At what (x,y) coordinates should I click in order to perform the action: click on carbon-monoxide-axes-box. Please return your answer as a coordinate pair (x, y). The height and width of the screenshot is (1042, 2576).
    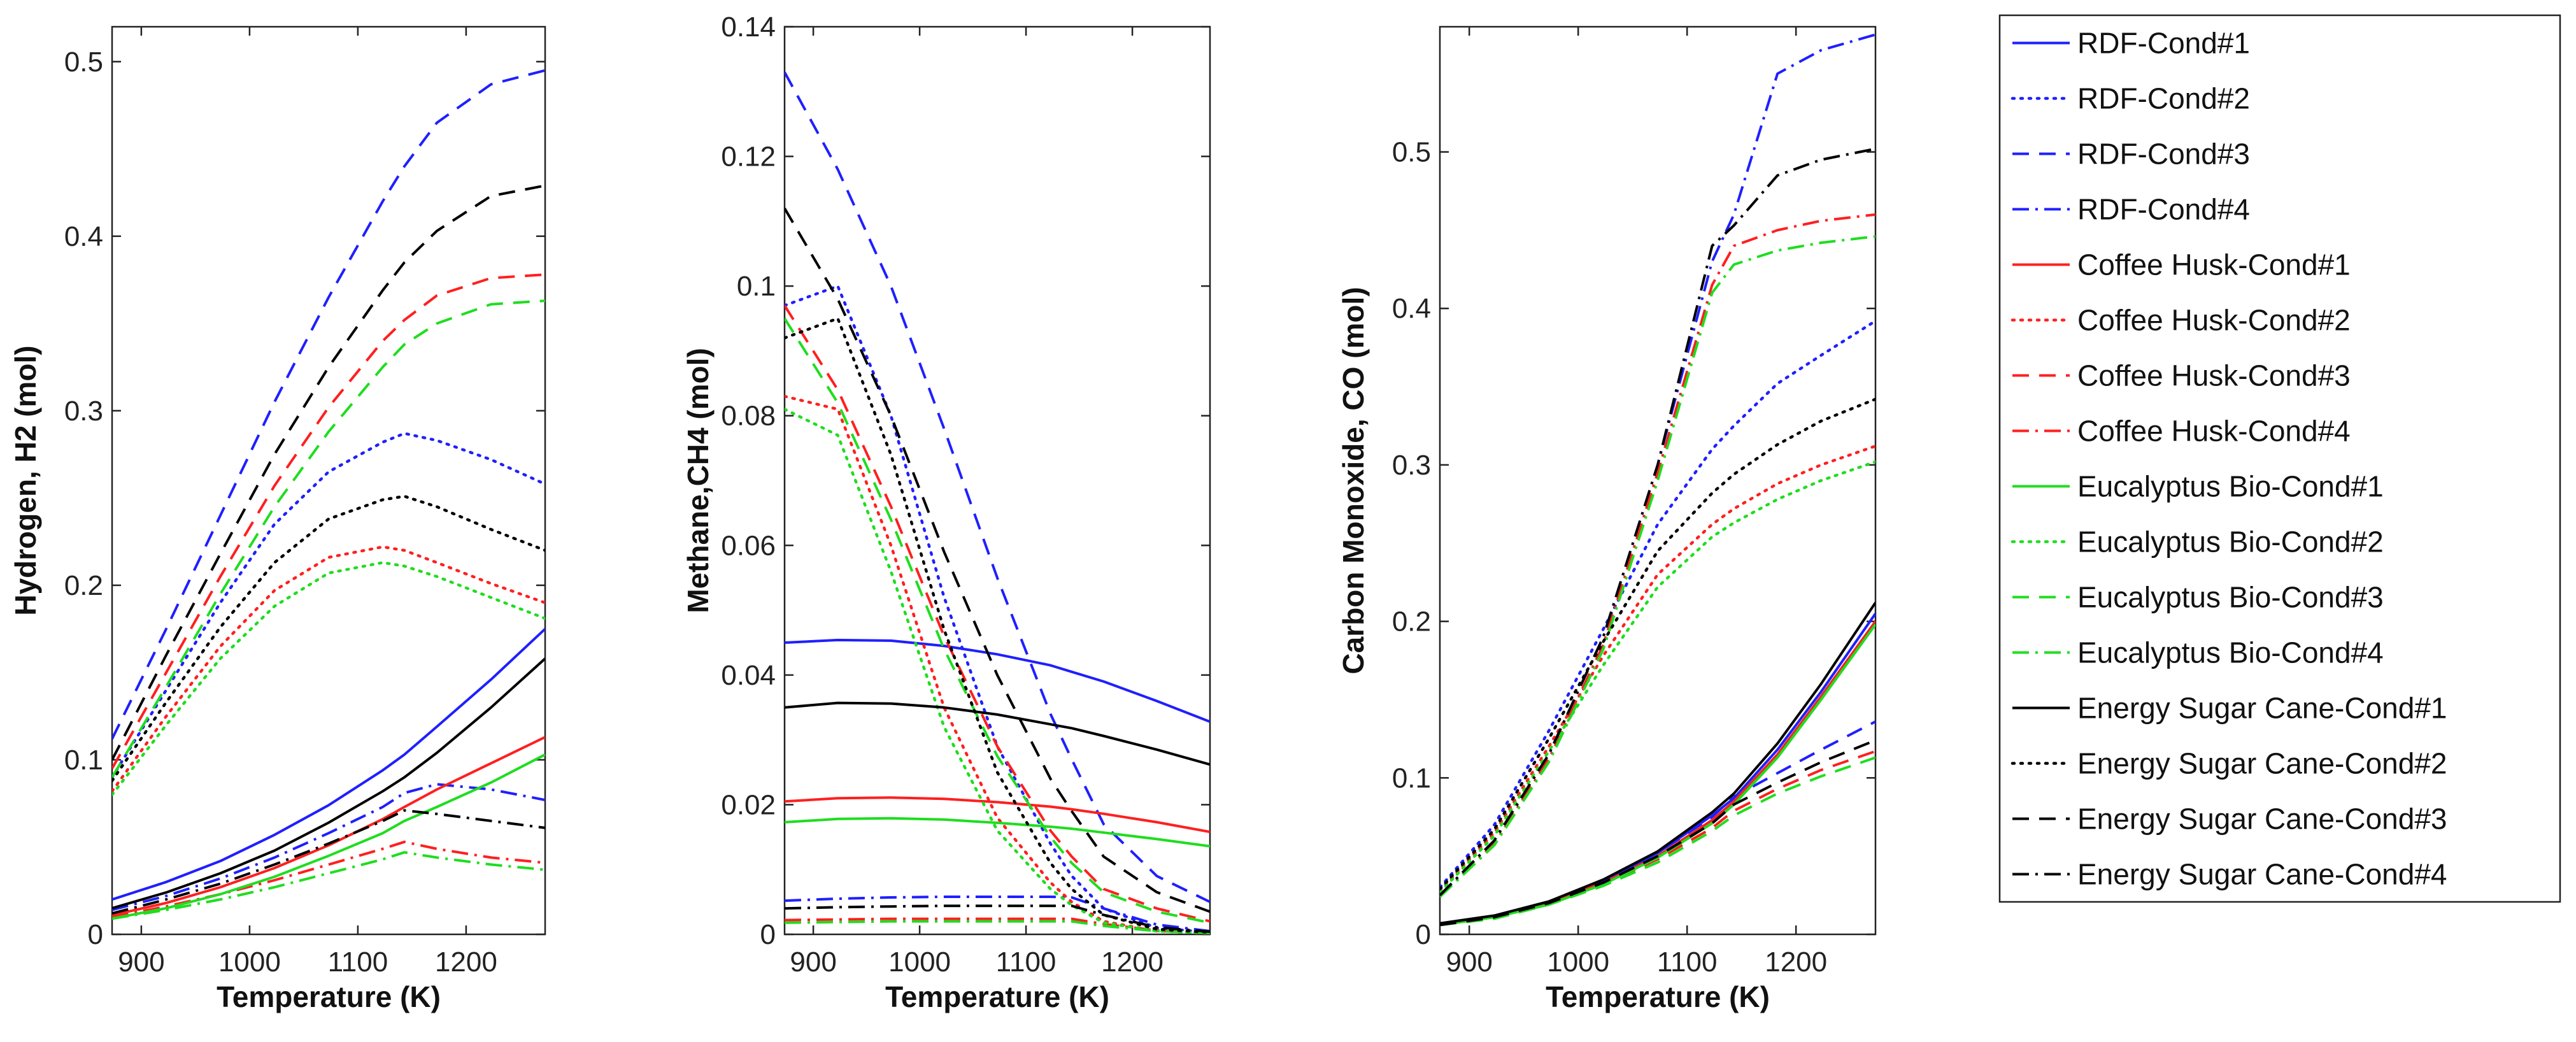
    Looking at the image, I should click on (1658, 480).